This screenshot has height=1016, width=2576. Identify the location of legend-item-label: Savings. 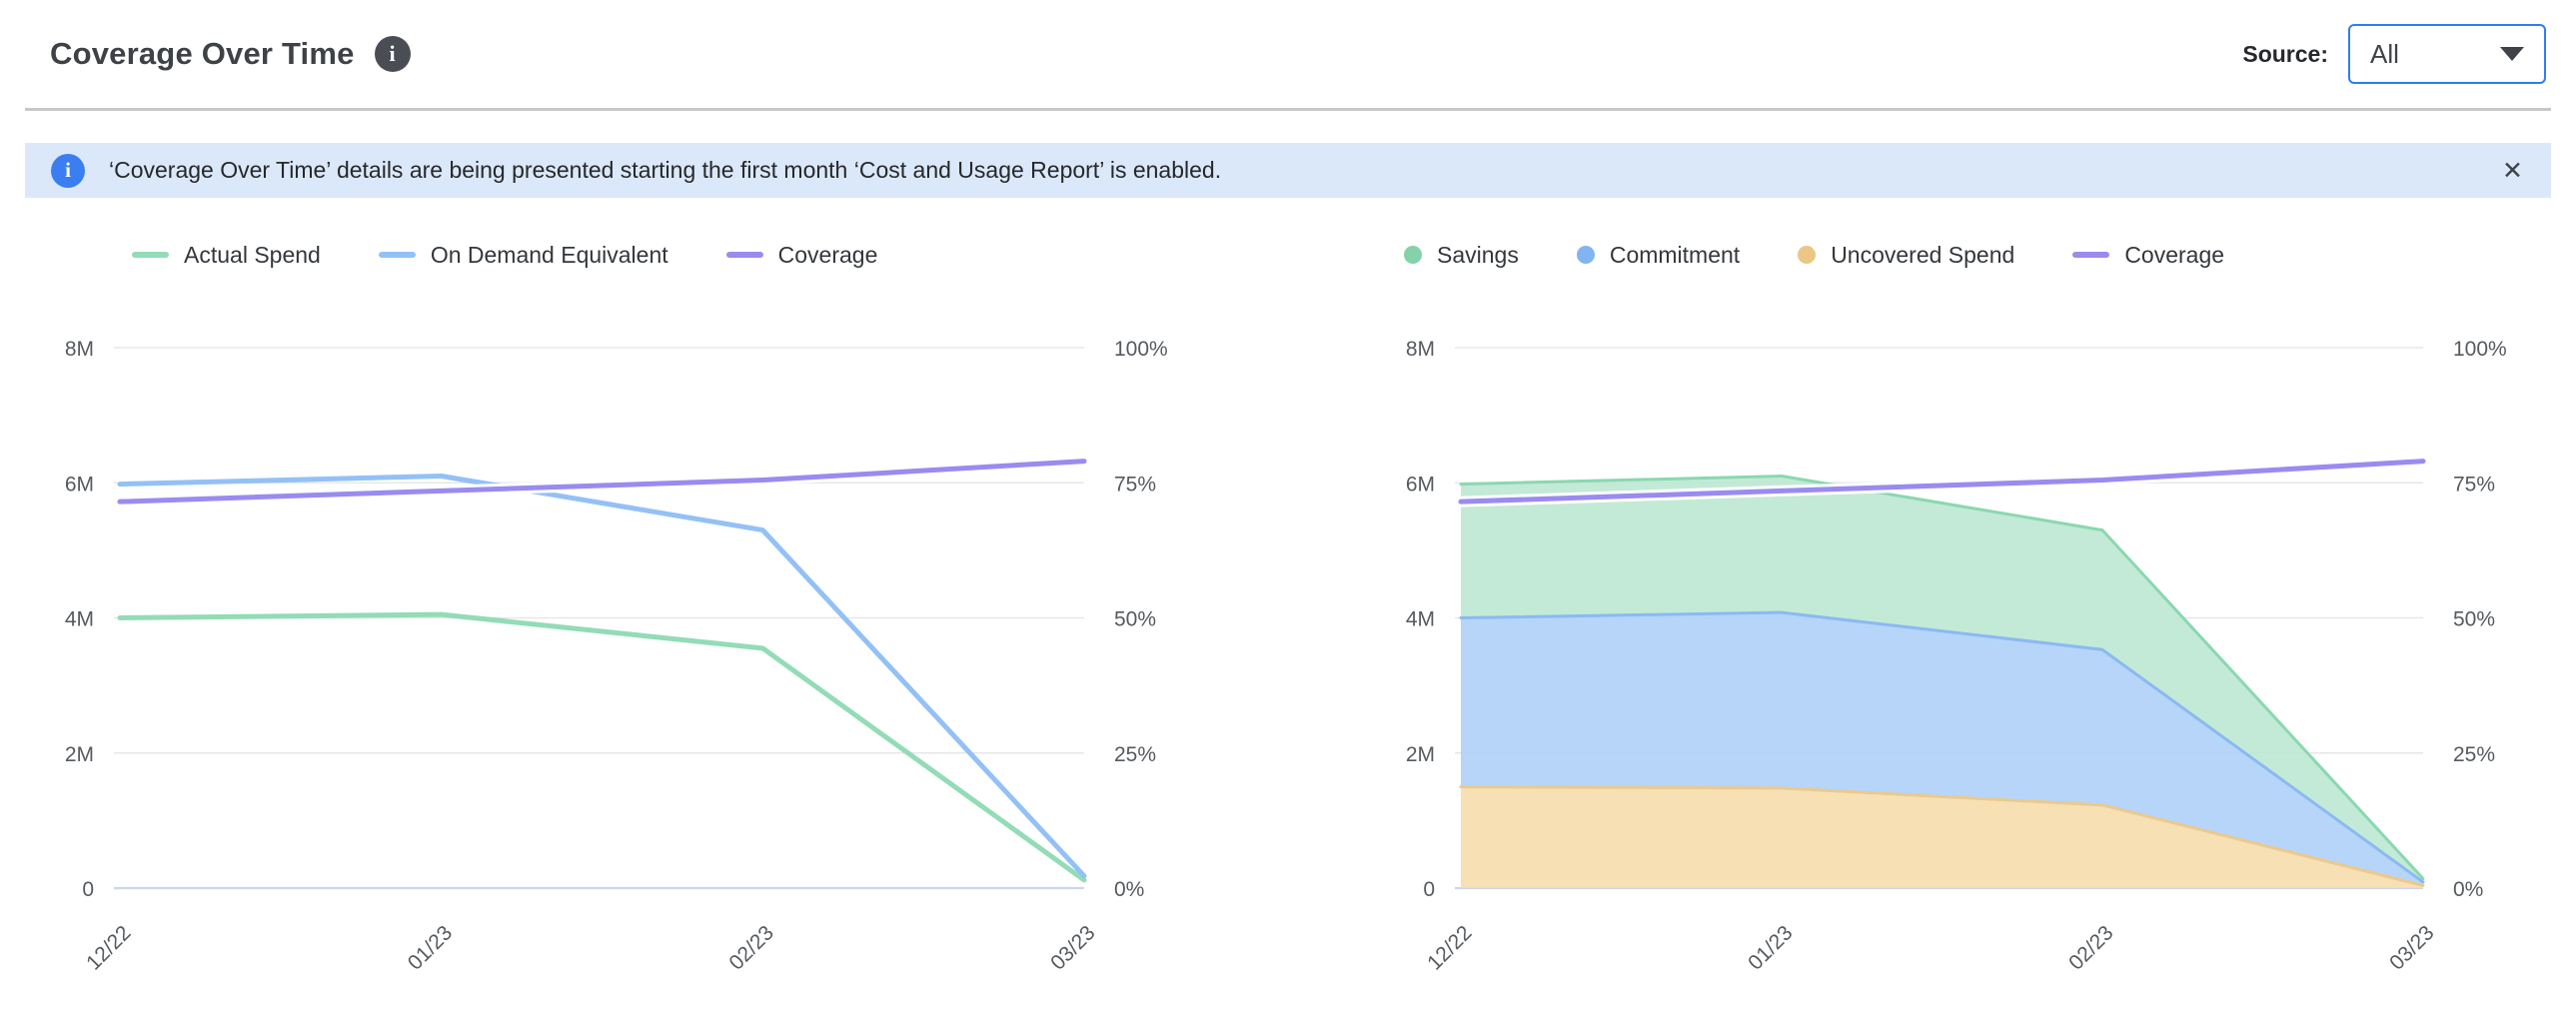
(1478, 254).